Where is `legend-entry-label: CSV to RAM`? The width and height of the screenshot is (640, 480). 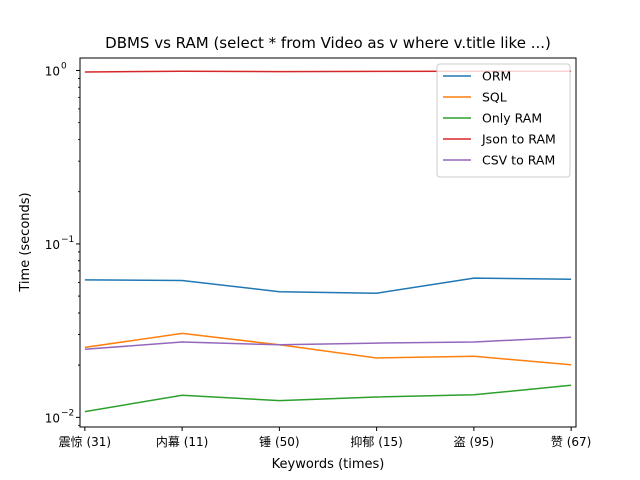
legend-entry-label: CSV to RAM is located at coordinates (518, 160).